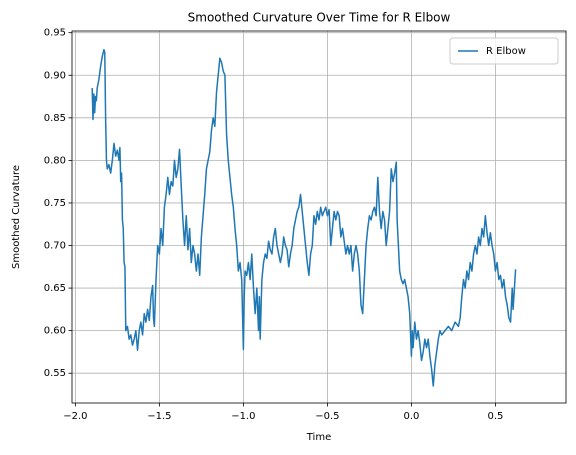 This screenshot has height=455, width=576. I want to click on y-tick-label: 0.75, so click(55, 203).